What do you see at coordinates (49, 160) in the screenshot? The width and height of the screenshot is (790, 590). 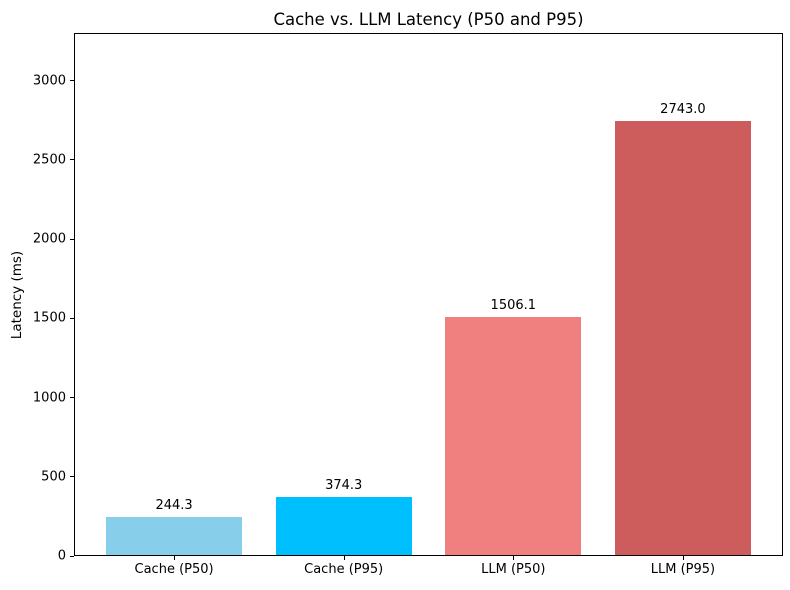 I see `y-tick-label: 2500` at bounding box center [49, 160].